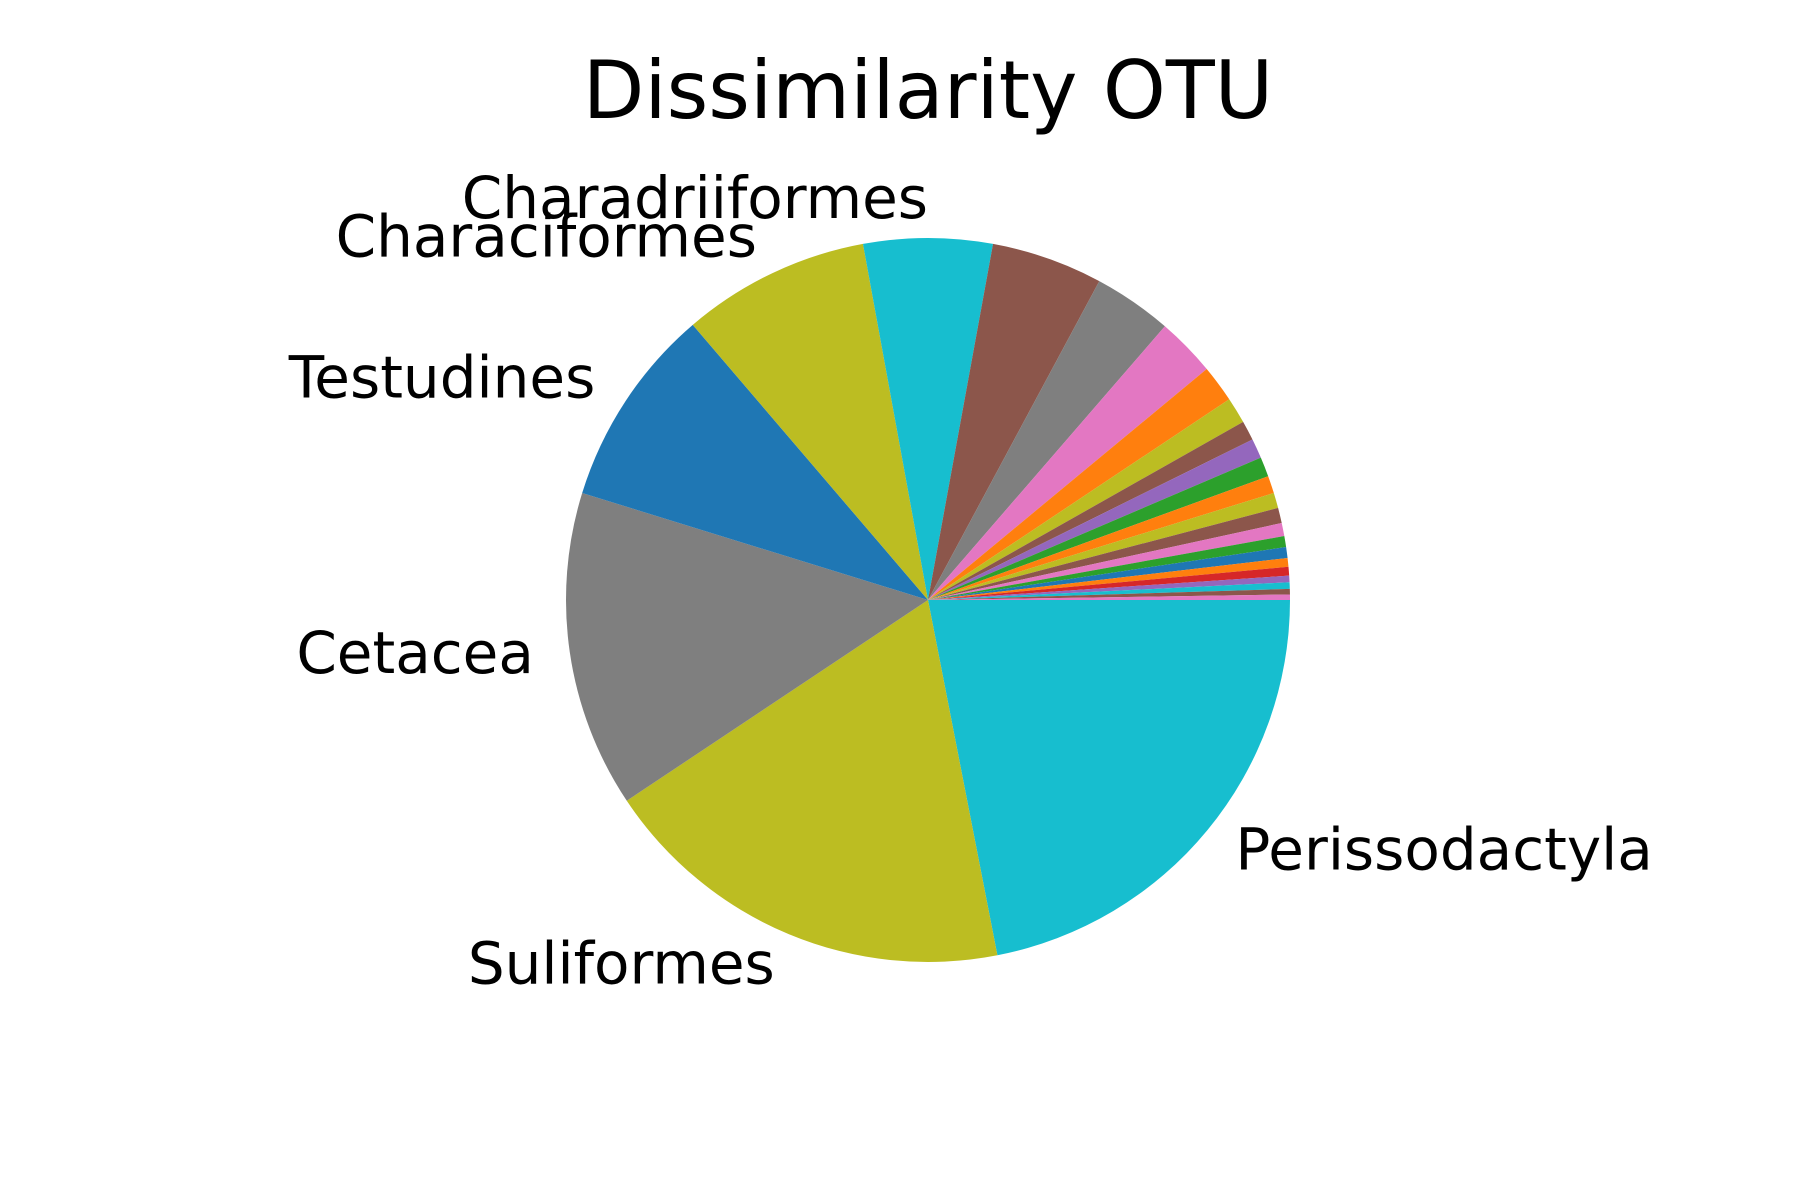  What do you see at coordinates (1443, 849) in the screenshot?
I see `slice-label: Perissodactyla` at bounding box center [1443, 849].